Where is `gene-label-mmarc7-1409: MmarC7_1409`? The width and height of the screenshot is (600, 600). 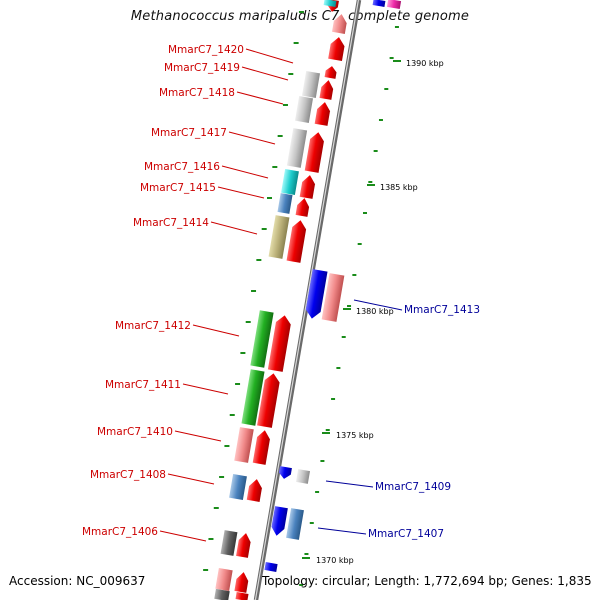
gene-label-mmarc7-1409: MmarC7_1409 is located at coordinates (413, 487).